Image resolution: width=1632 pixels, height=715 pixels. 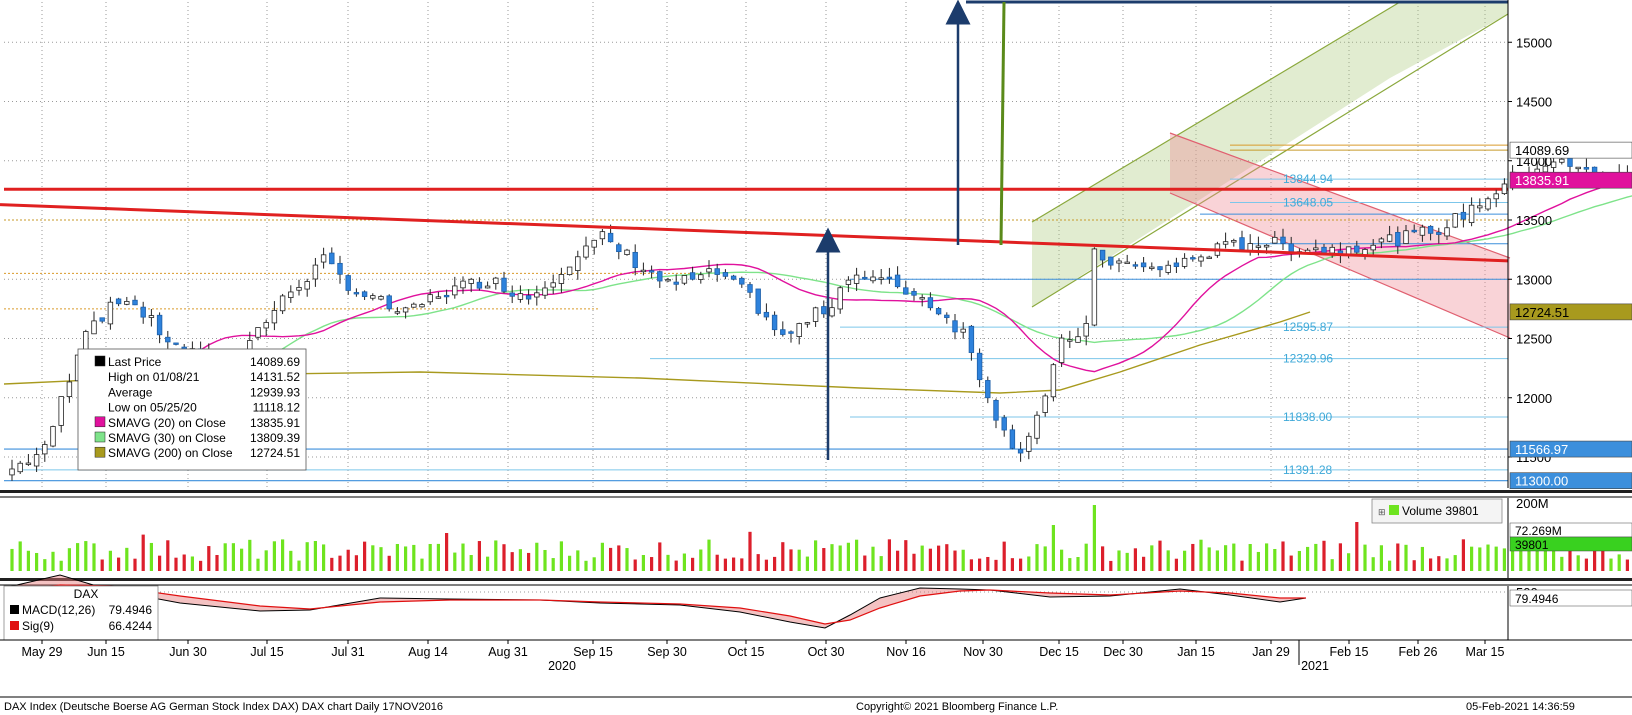 What do you see at coordinates (508, 652) in the screenshot?
I see `x-tick-label: Aug 31` at bounding box center [508, 652].